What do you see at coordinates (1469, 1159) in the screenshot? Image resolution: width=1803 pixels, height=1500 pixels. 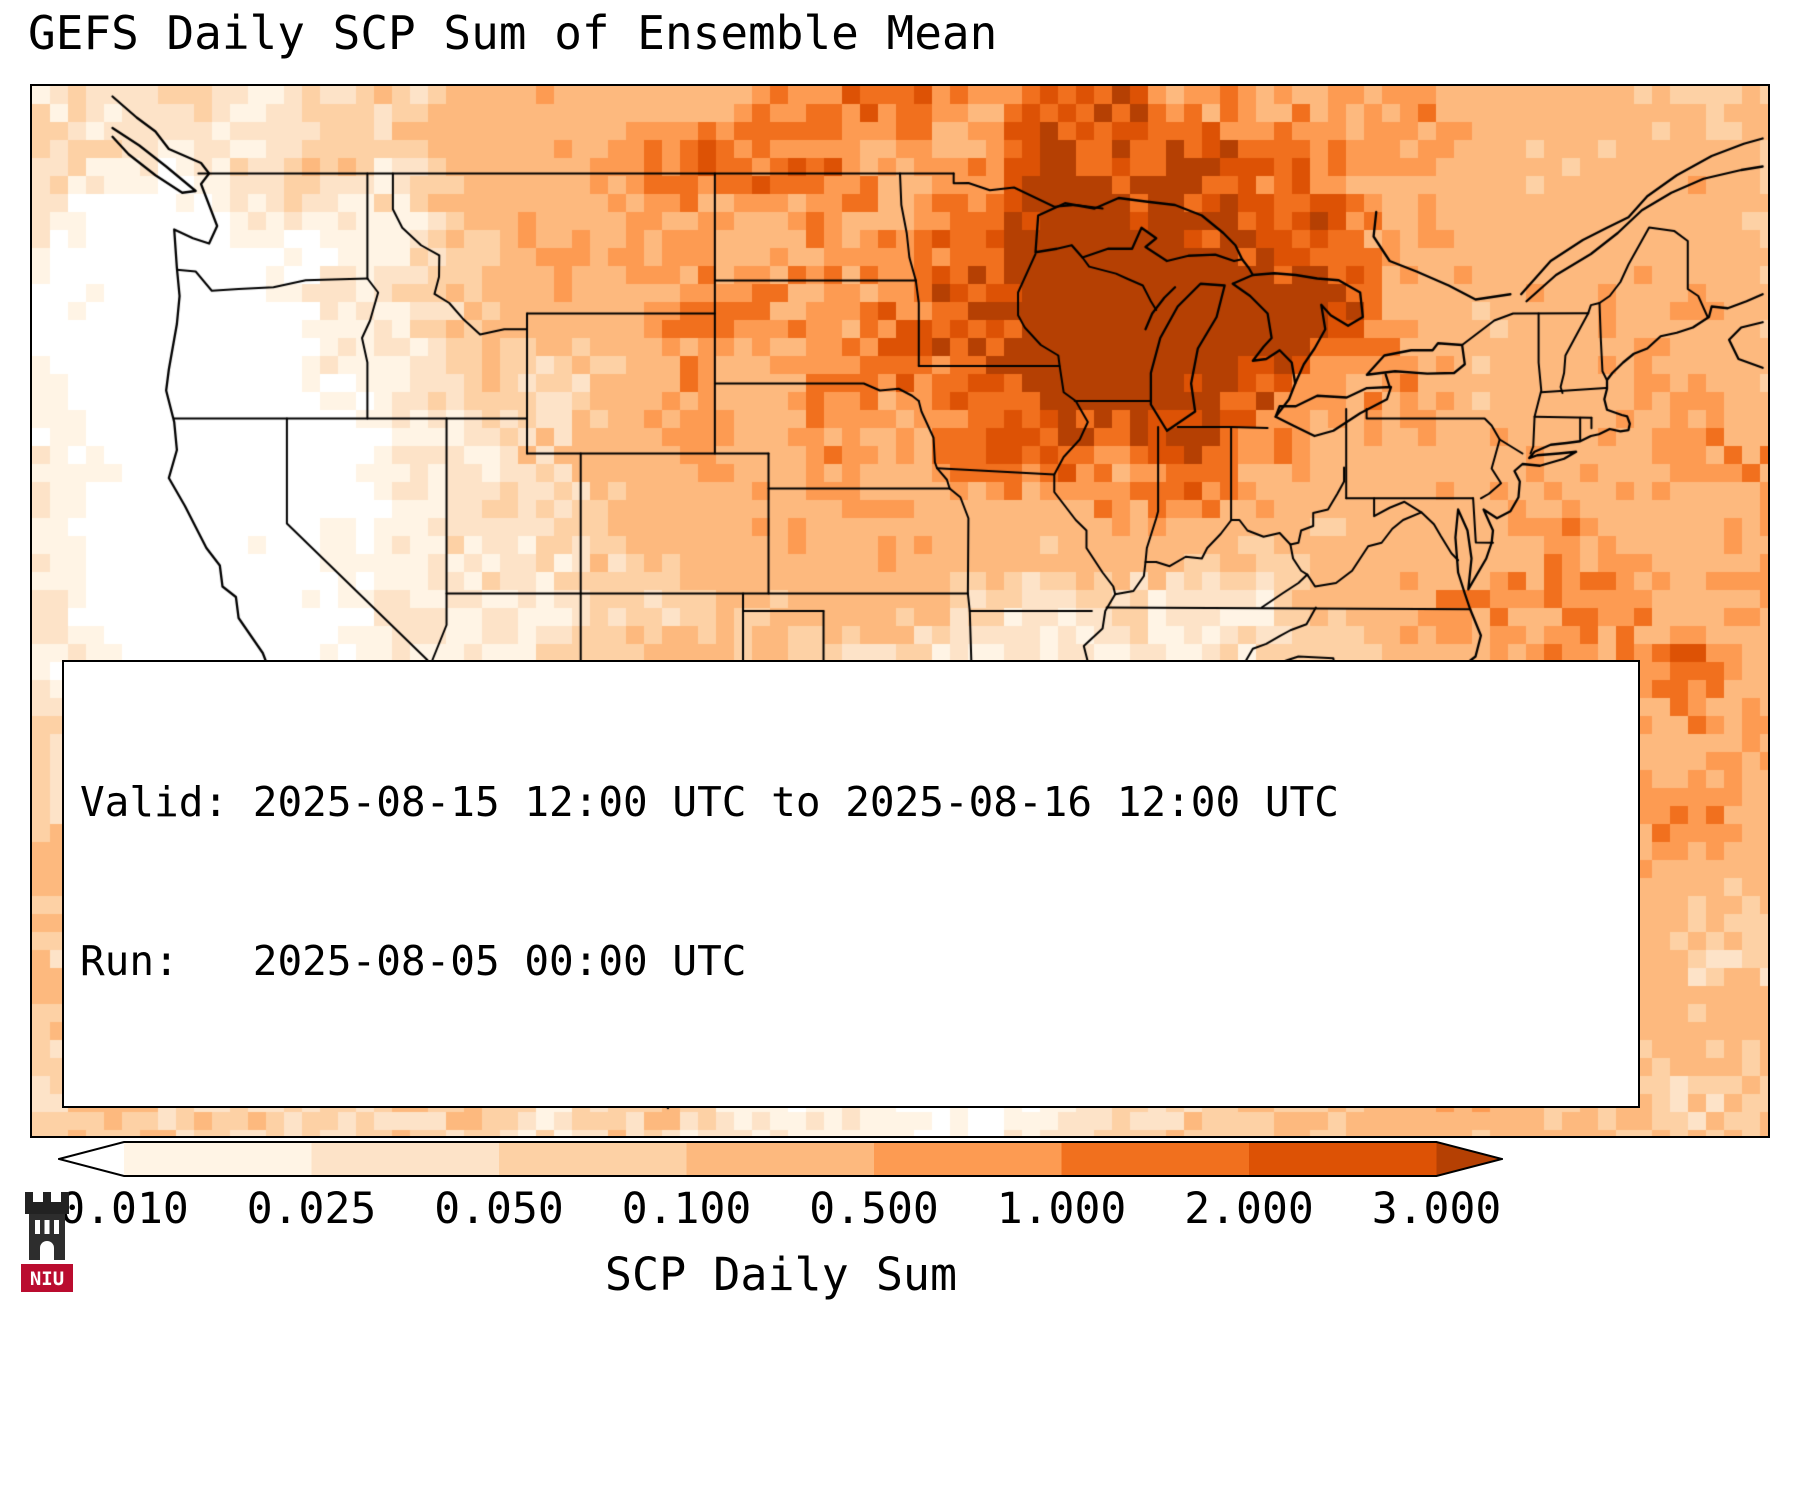 I see `colorbar-over-arrow` at bounding box center [1469, 1159].